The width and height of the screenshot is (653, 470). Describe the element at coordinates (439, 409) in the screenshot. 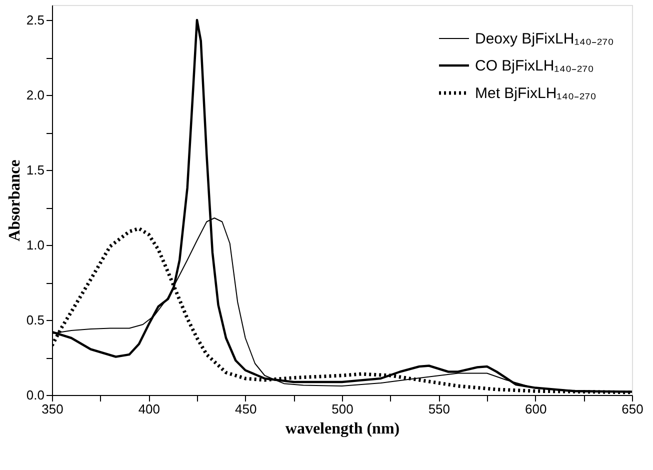

I see `x-tick-label: 550` at that location.